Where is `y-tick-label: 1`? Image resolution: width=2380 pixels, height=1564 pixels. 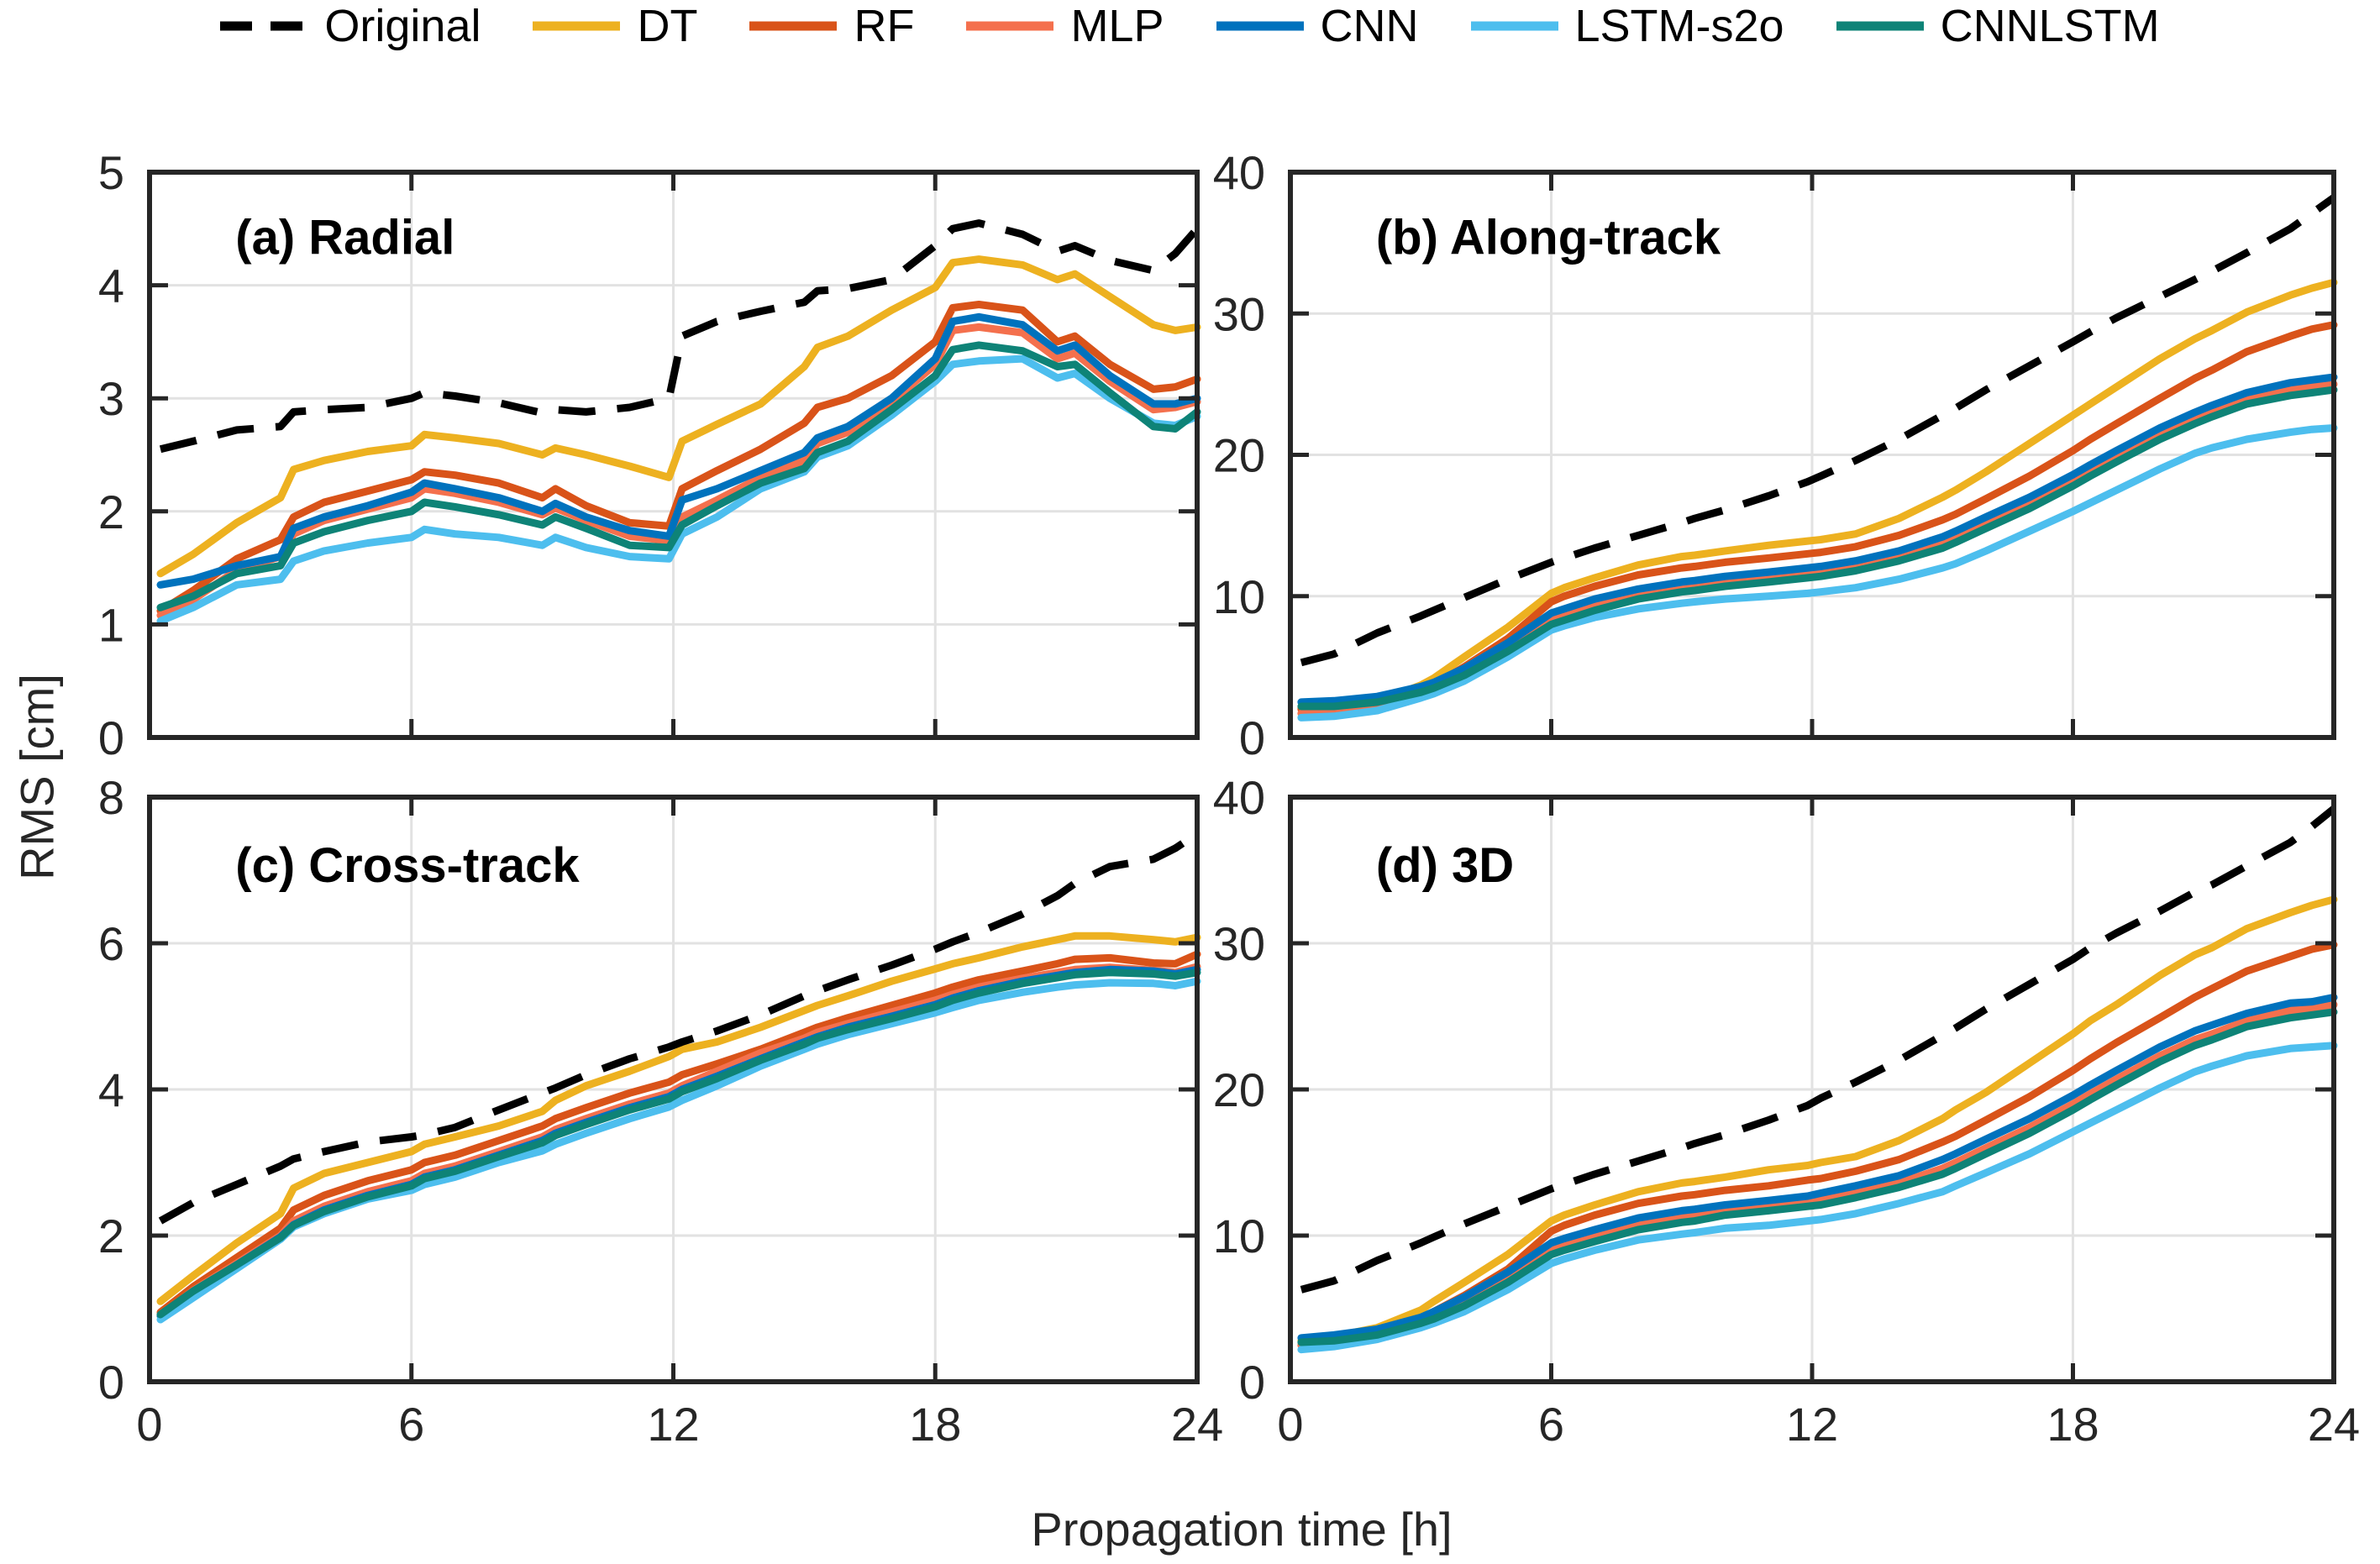
y-tick-label: 1 is located at coordinates (111, 624).